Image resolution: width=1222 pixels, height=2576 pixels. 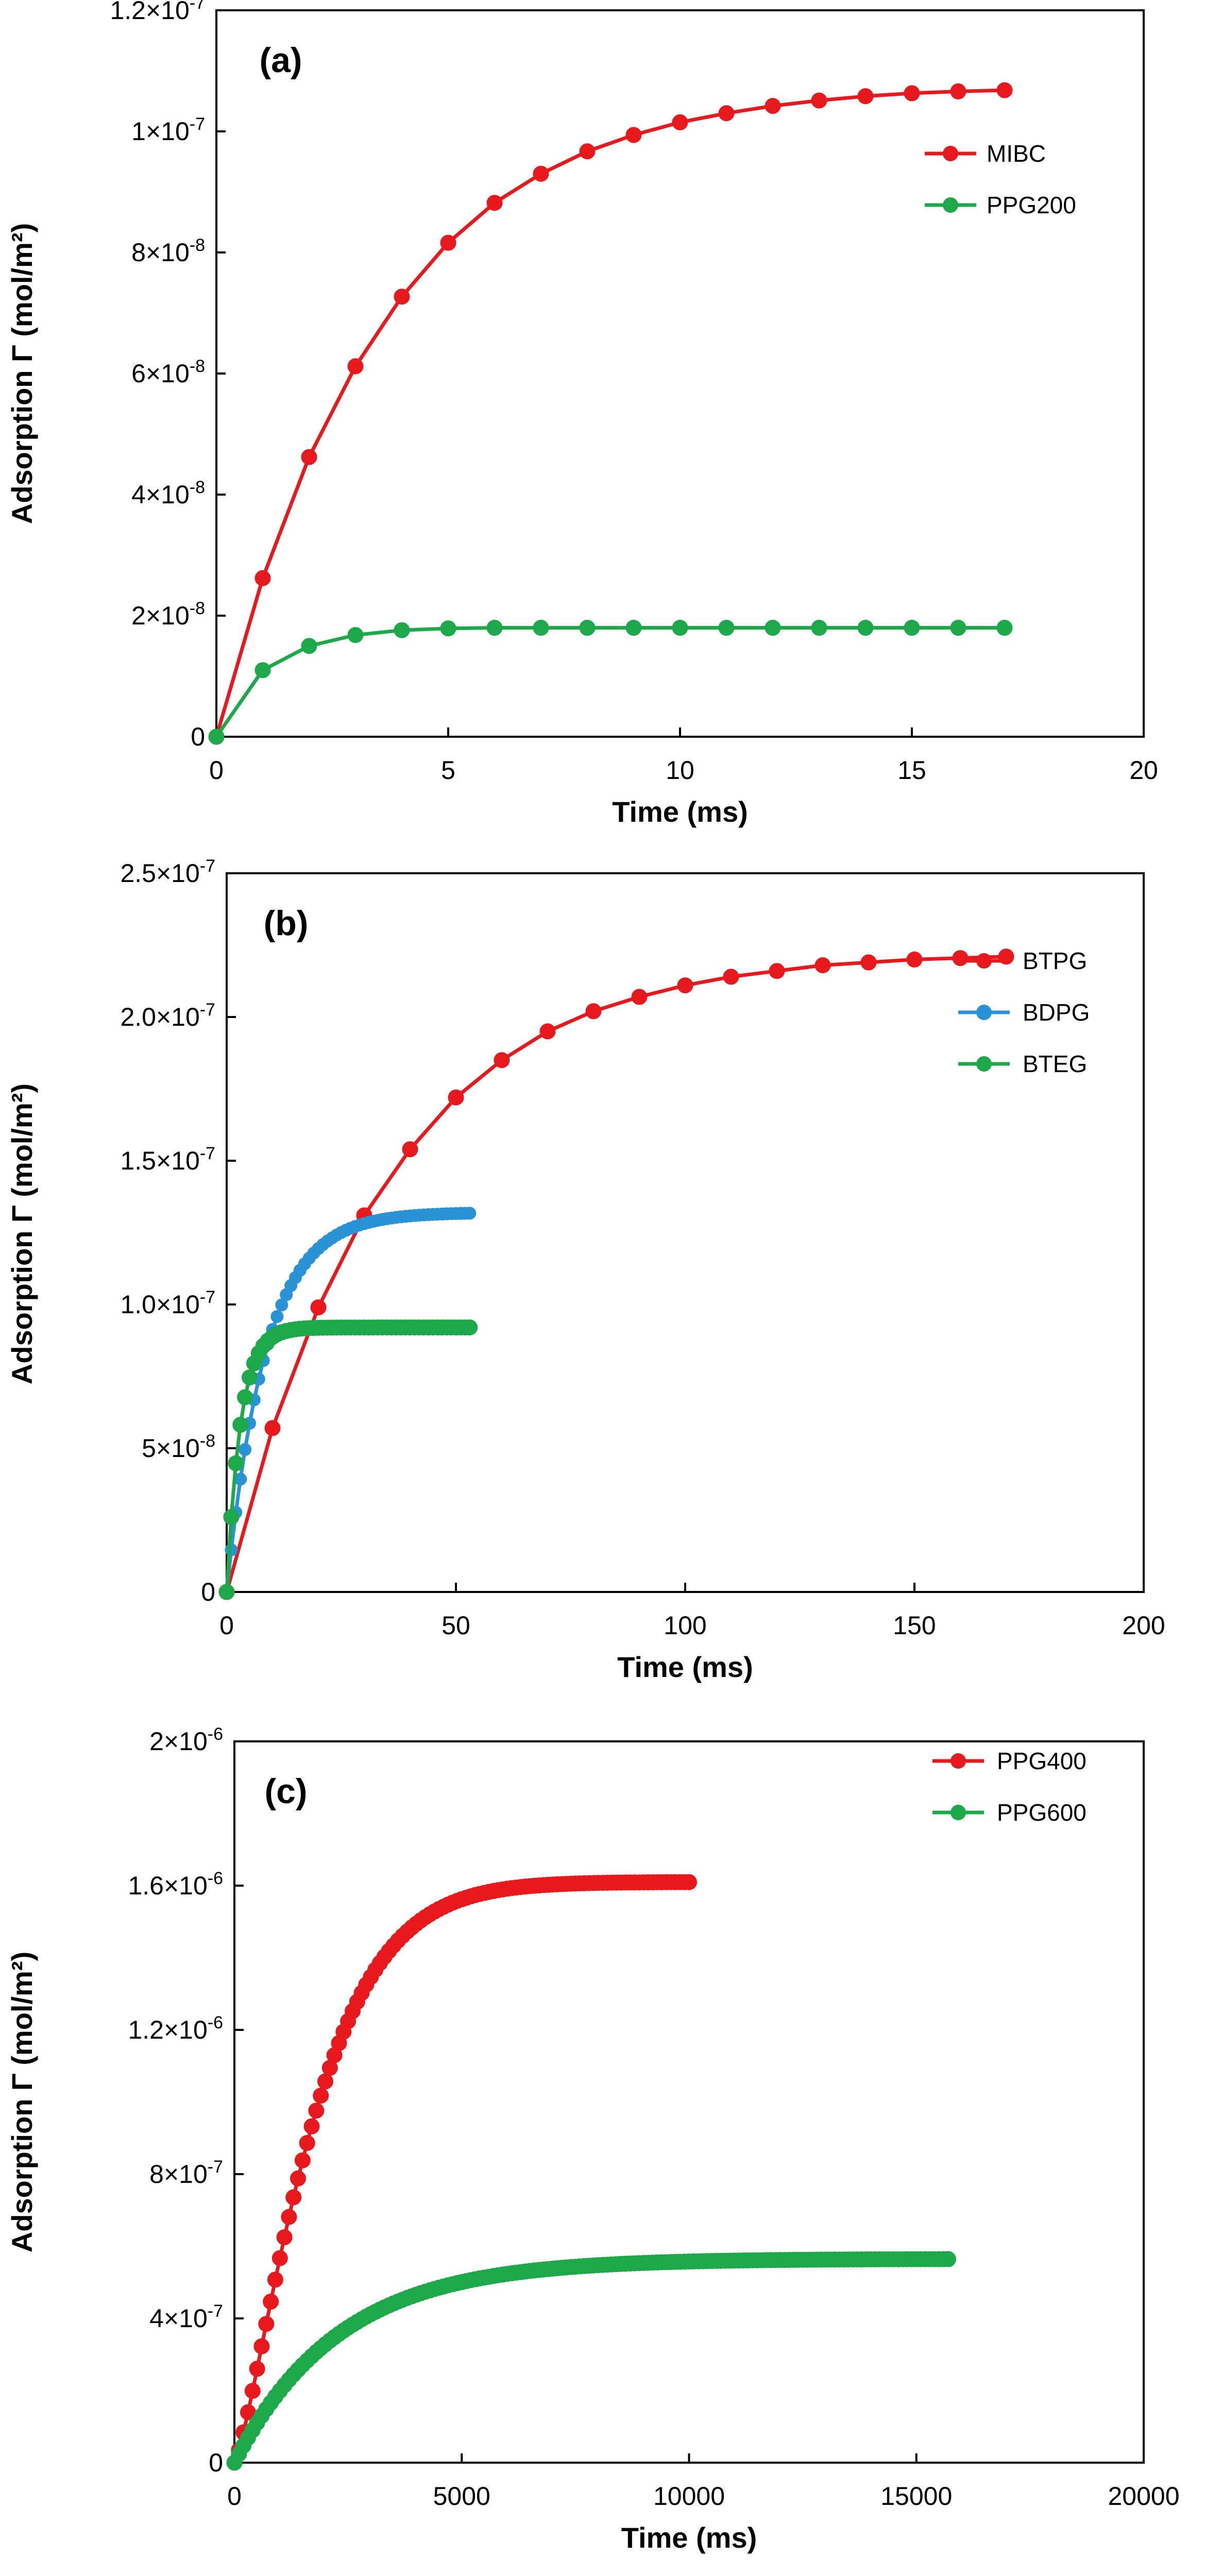 What do you see at coordinates (198, 736) in the screenshot?
I see `y-tick-label: 0` at bounding box center [198, 736].